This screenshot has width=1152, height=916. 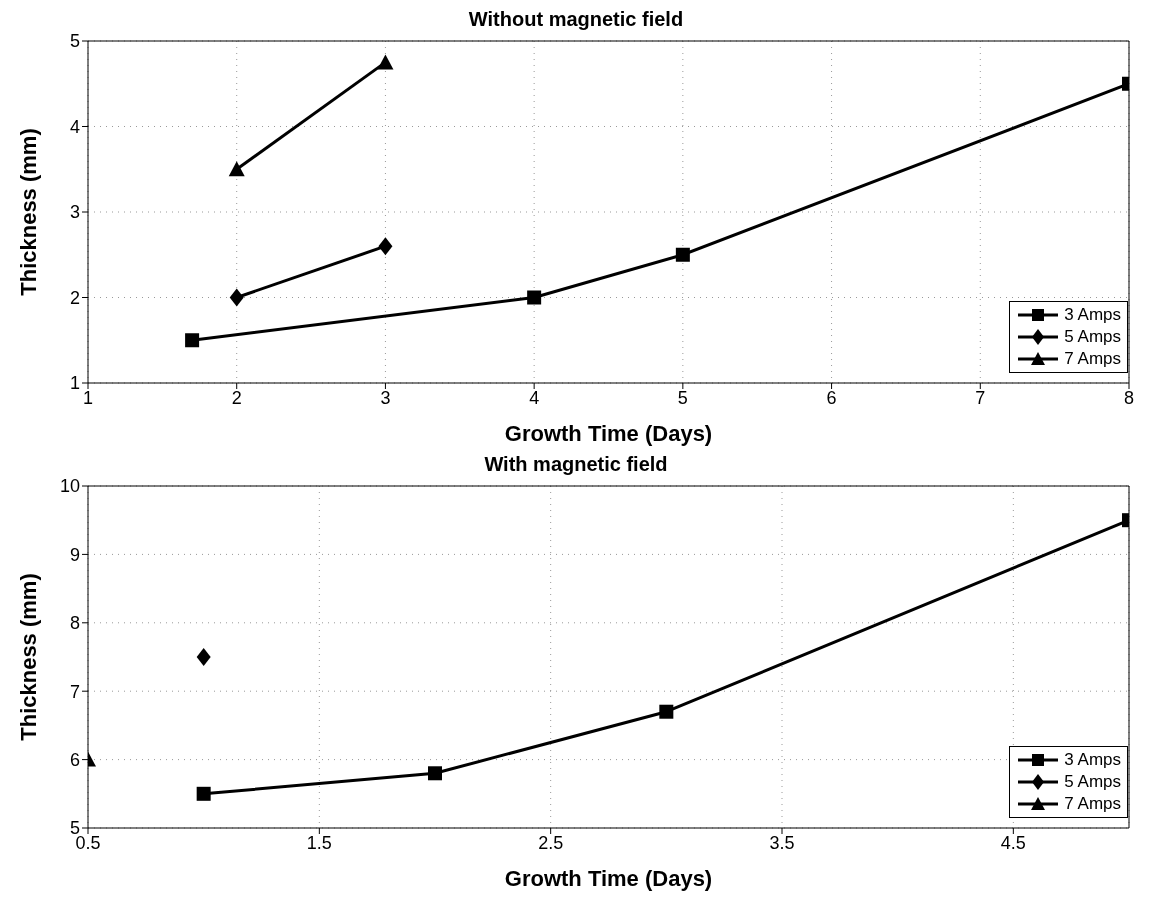 What do you see at coordinates (74, 383) in the screenshot?
I see `y-tick-label: 1` at bounding box center [74, 383].